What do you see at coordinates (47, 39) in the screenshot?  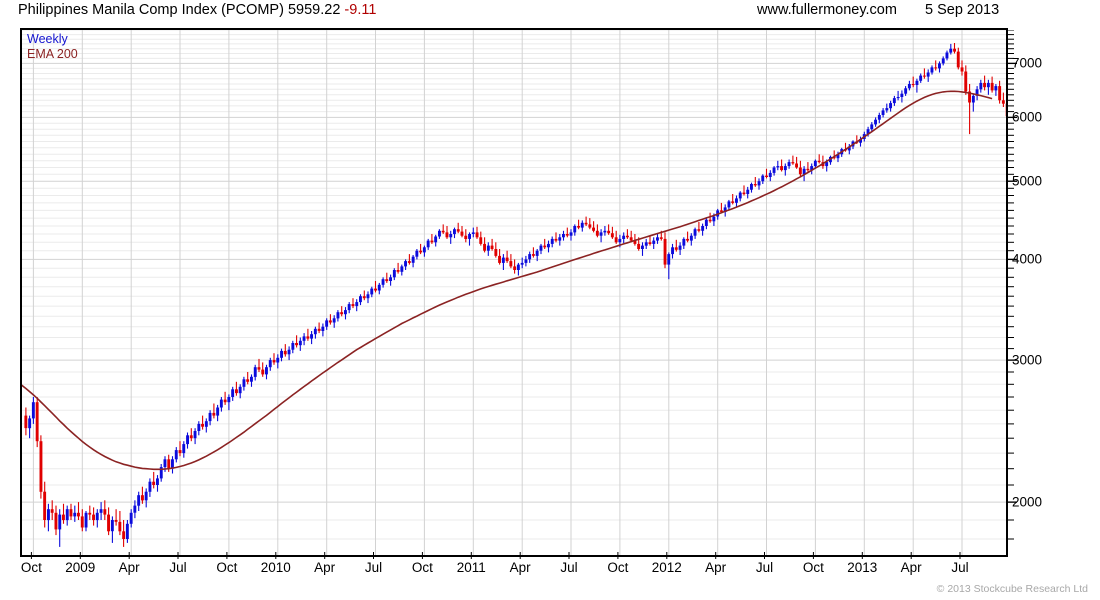 I see `legend-series-weekly: Weekly` at bounding box center [47, 39].